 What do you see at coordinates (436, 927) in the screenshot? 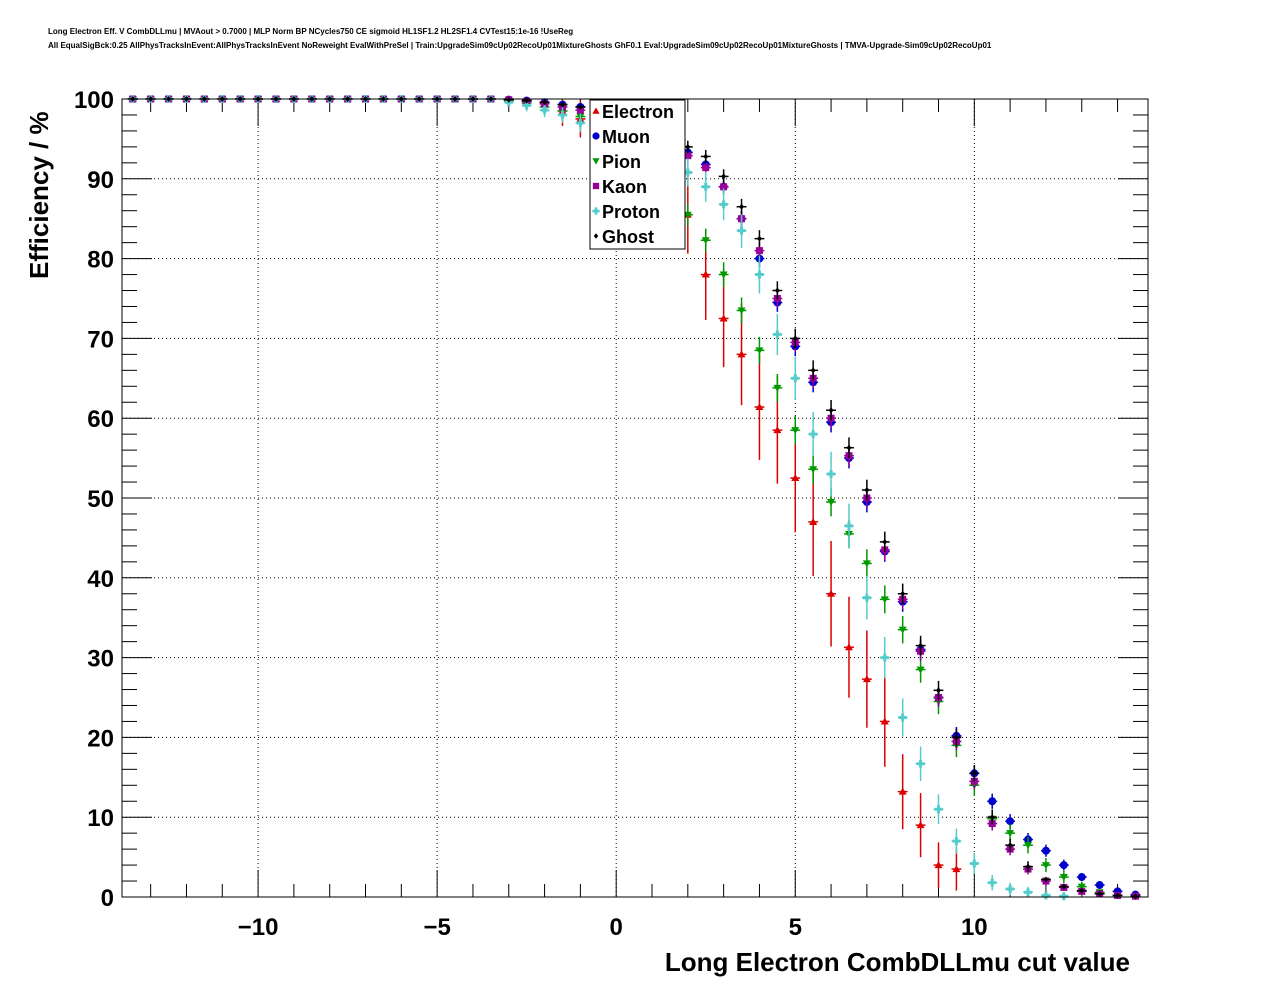
I see `x-tick-label: −5` at bounding box center [436, 927].